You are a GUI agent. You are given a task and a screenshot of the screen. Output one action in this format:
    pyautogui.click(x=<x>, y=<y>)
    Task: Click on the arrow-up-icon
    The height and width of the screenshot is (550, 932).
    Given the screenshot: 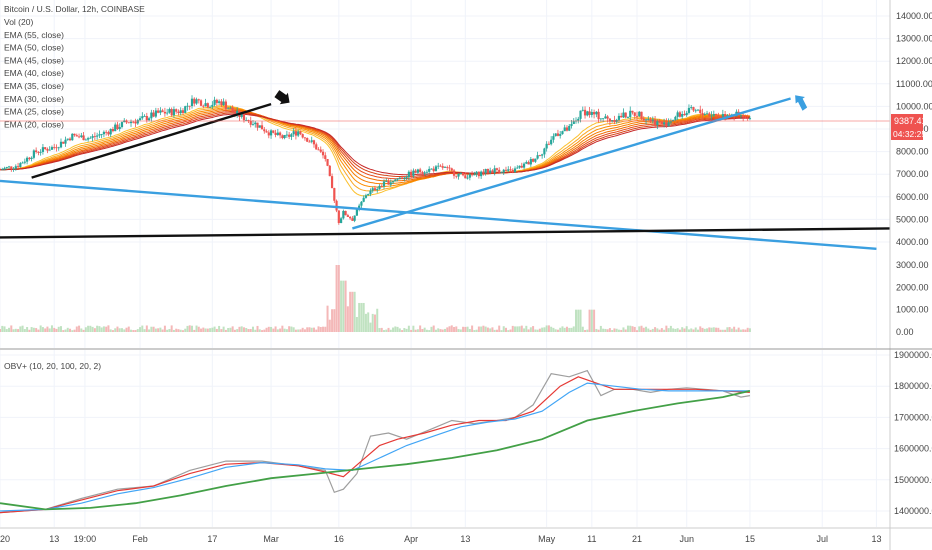 What is the action you would take?
    pyautogui.click(x=801, y=103)
    